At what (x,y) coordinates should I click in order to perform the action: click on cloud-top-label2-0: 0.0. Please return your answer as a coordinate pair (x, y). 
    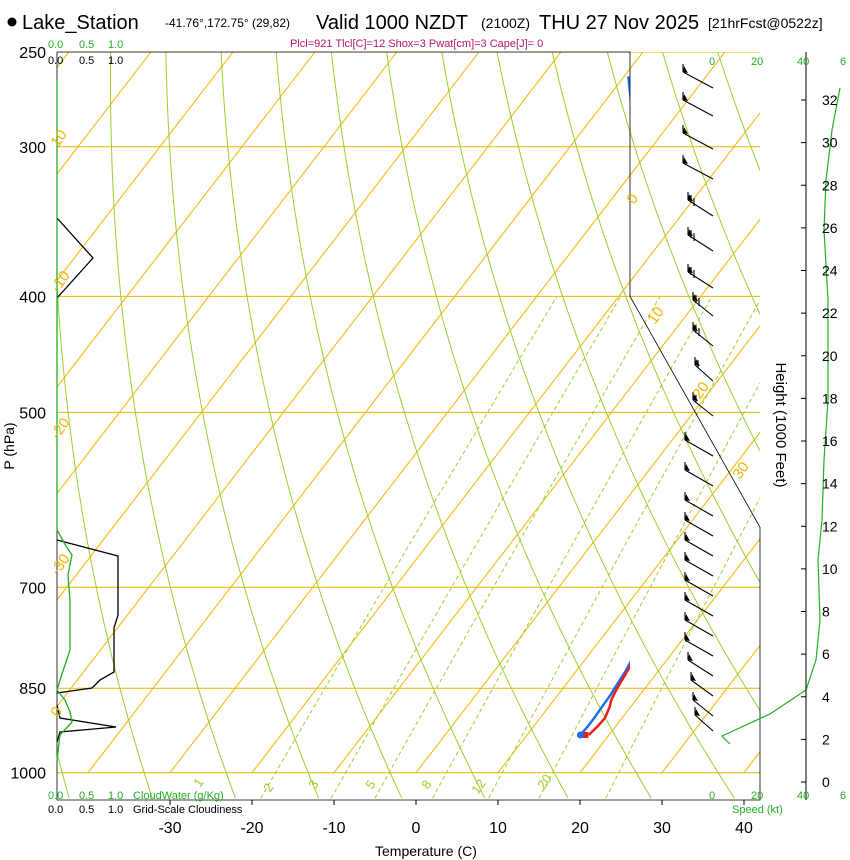
    Looking at the image, I should click on (55, 61).